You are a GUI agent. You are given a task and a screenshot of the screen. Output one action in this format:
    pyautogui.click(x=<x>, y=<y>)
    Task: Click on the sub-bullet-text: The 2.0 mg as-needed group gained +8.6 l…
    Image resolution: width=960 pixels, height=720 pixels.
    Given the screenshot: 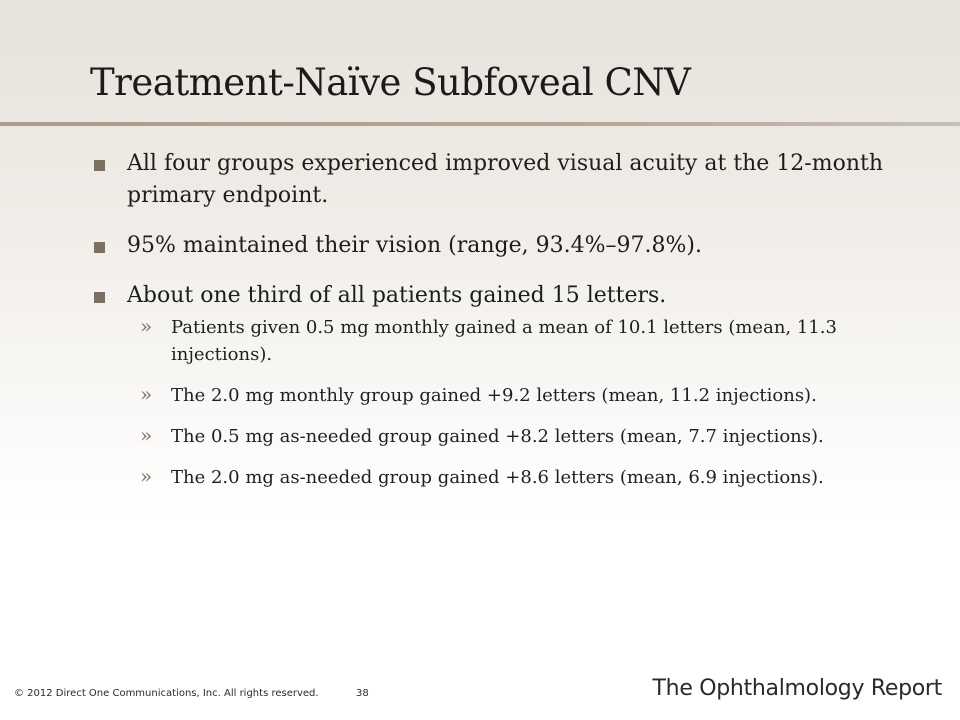 What is the action you would take?
    pyautogui.click(x=497, y=477)
    